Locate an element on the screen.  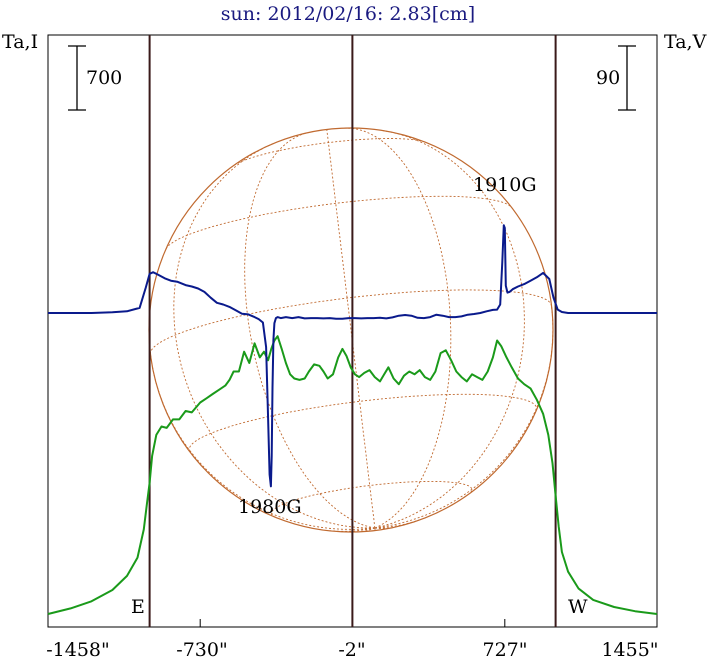
right-scale-bar-label: 90 is located at coordinates (608, 78).